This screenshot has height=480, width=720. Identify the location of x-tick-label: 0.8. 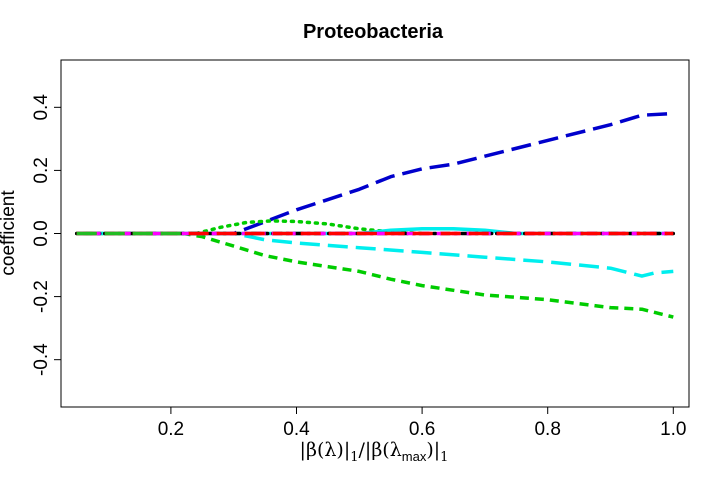
(547, 429).